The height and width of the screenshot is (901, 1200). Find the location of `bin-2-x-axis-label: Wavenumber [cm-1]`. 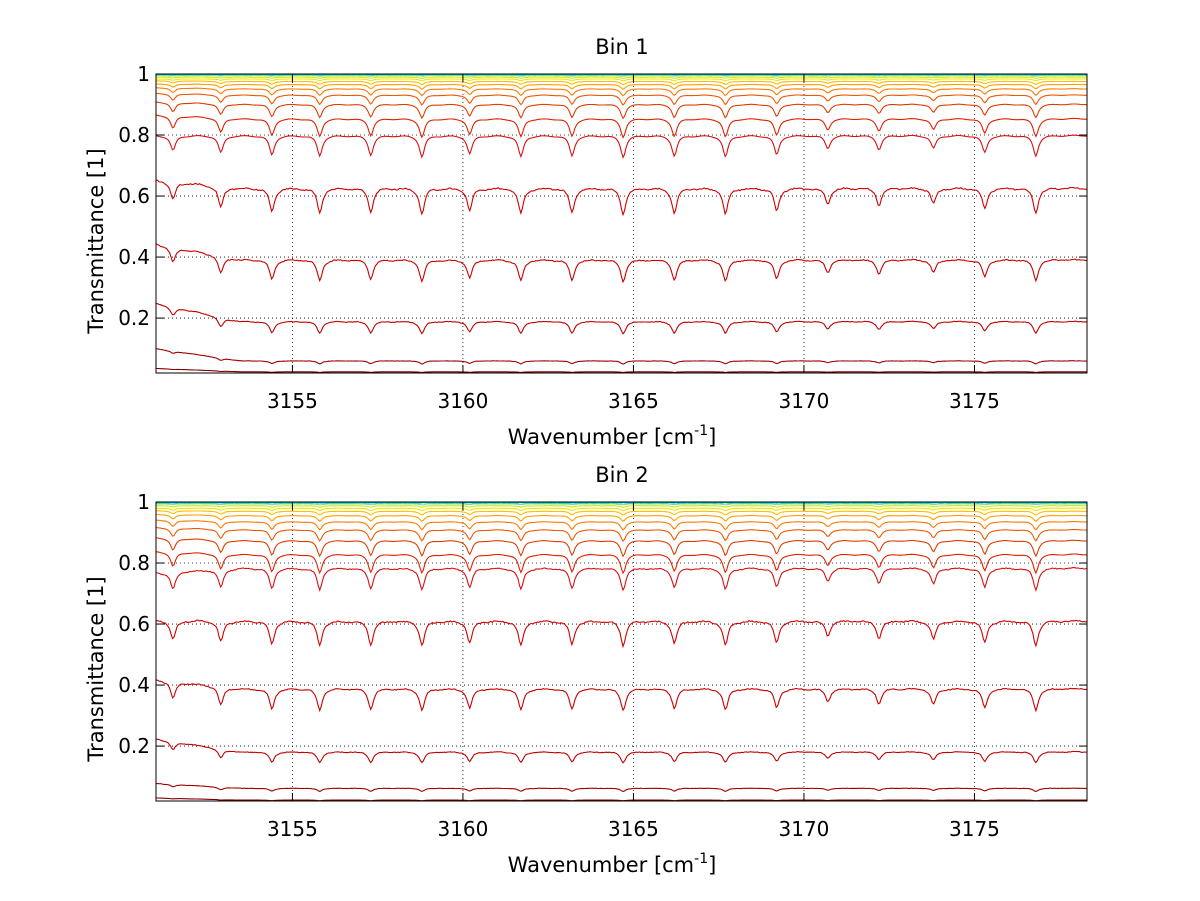

bin-2-x-axis-label: Wavenumber [cm-1] is located at coordinates (612, 864).